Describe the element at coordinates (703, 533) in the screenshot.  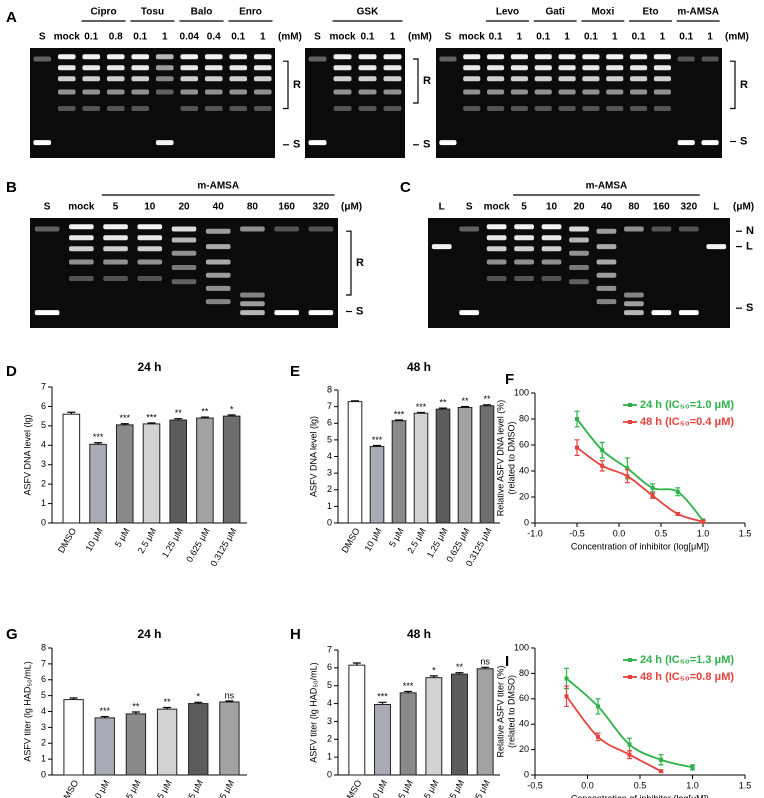
I see `x-tick-label: 1.0` at that location.